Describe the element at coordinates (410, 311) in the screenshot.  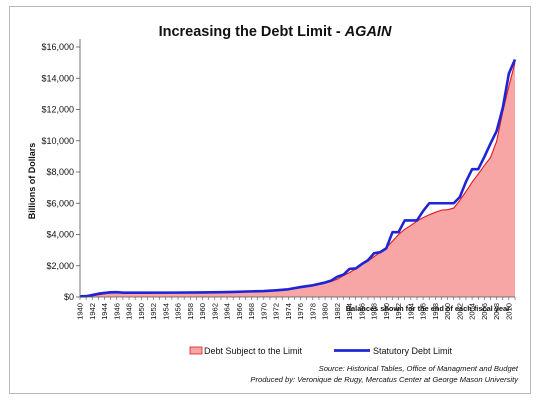
I see `x-tick-label: 1994` at that location.